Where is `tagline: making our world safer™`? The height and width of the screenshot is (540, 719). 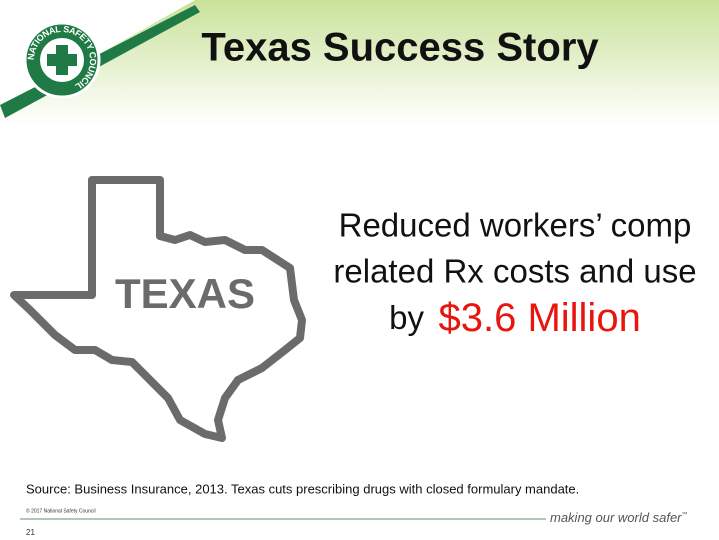 tagline: making our world safer™ is located at coordinates (619, 517).